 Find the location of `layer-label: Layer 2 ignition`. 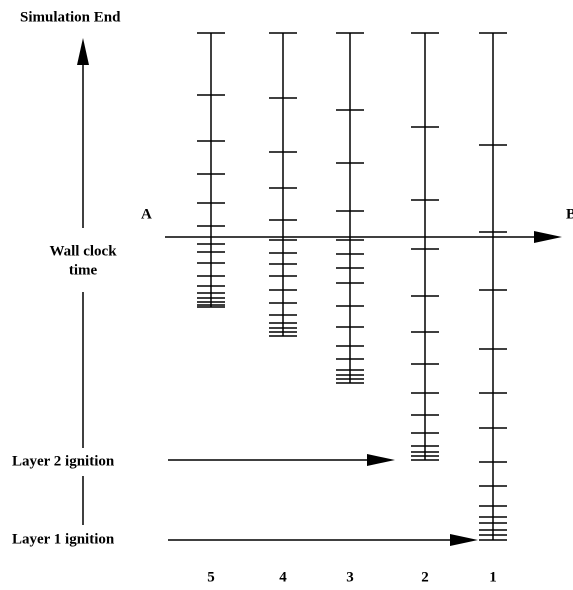

layer-label: Layer 2 ignition is located at coordinates (63, 461).